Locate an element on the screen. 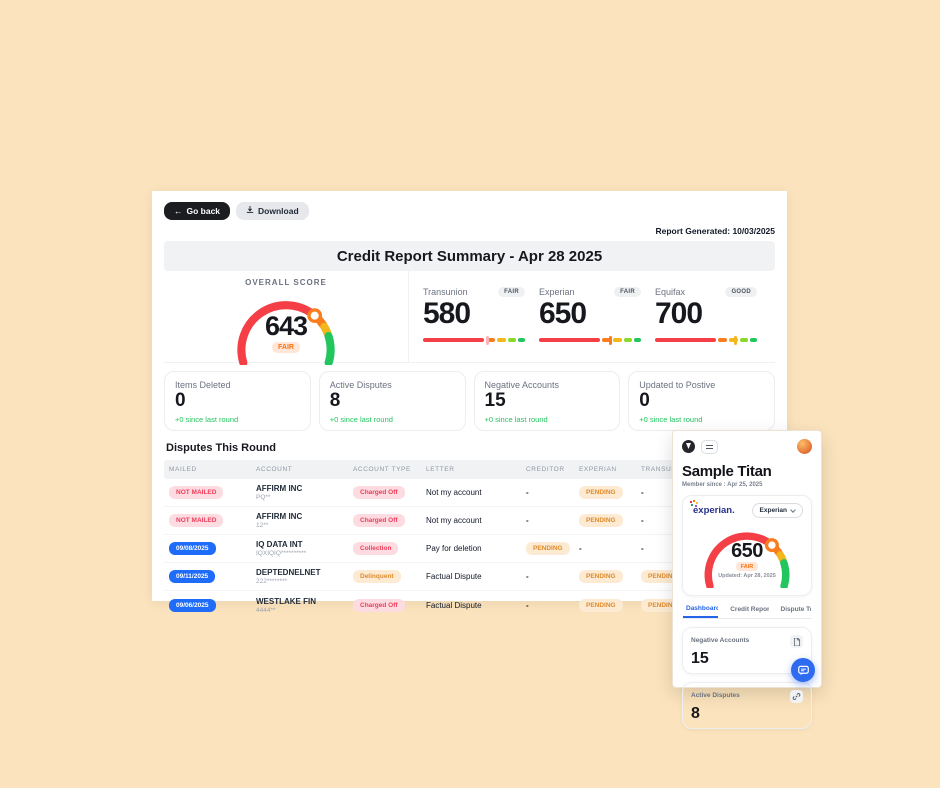 The width and height of the screenshot is (940, 788). stat-updated-to-positive: Updated to Postive 0 +0 since last round is located at coordinates (701, 401).